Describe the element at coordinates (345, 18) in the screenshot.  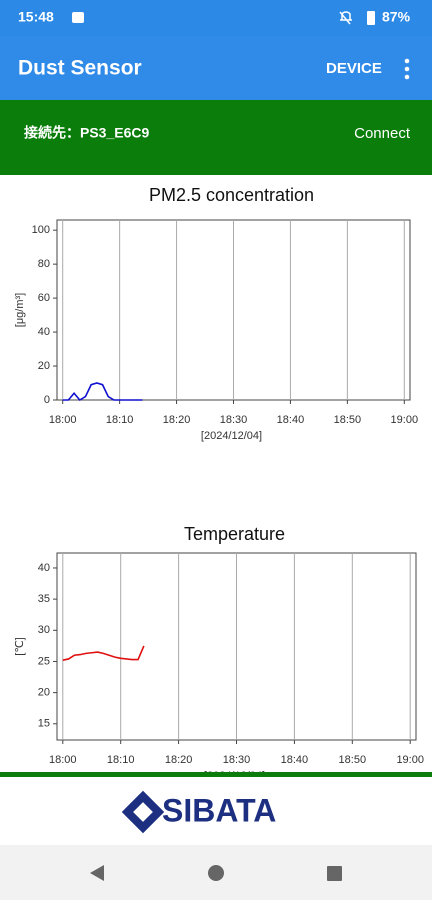
I see `mute-icon` at that location.